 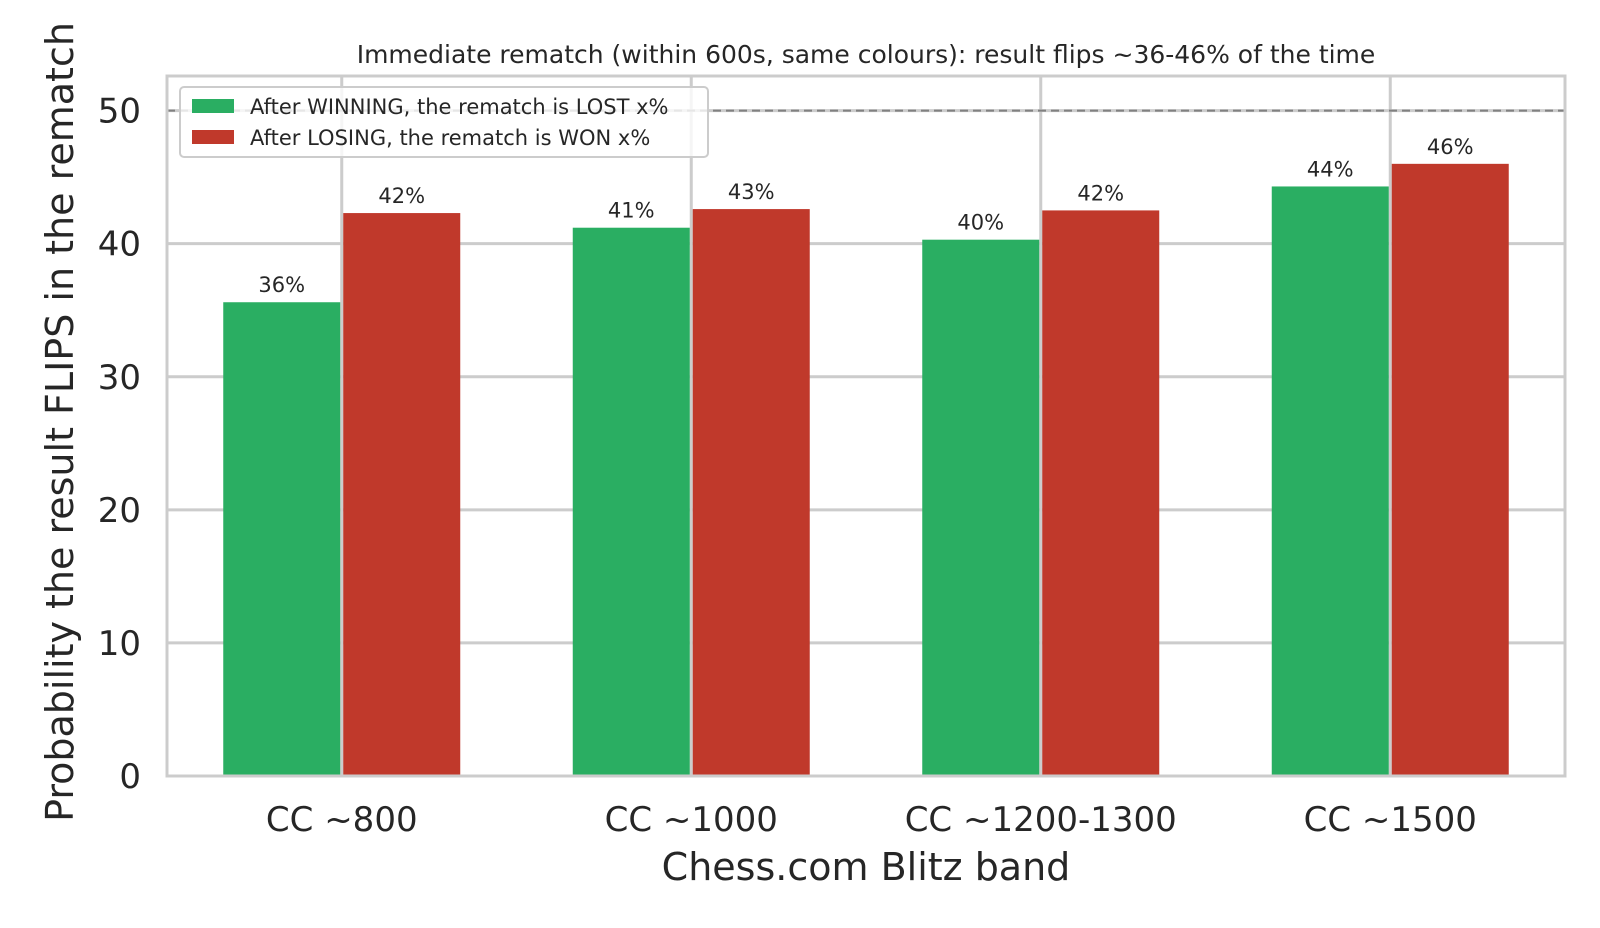 What do you see at coordinates (130, 777) in the screenshot?
I see `y-tick-label: 0` at bounding box center [130, 777].